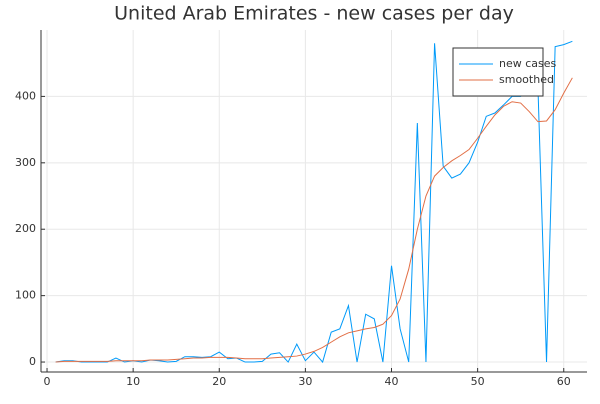 This screenshot has height=404, width=600. Describe the element at coordinates (133, 381) in the screenshot. I see `x-tick-label: 10` at that location.